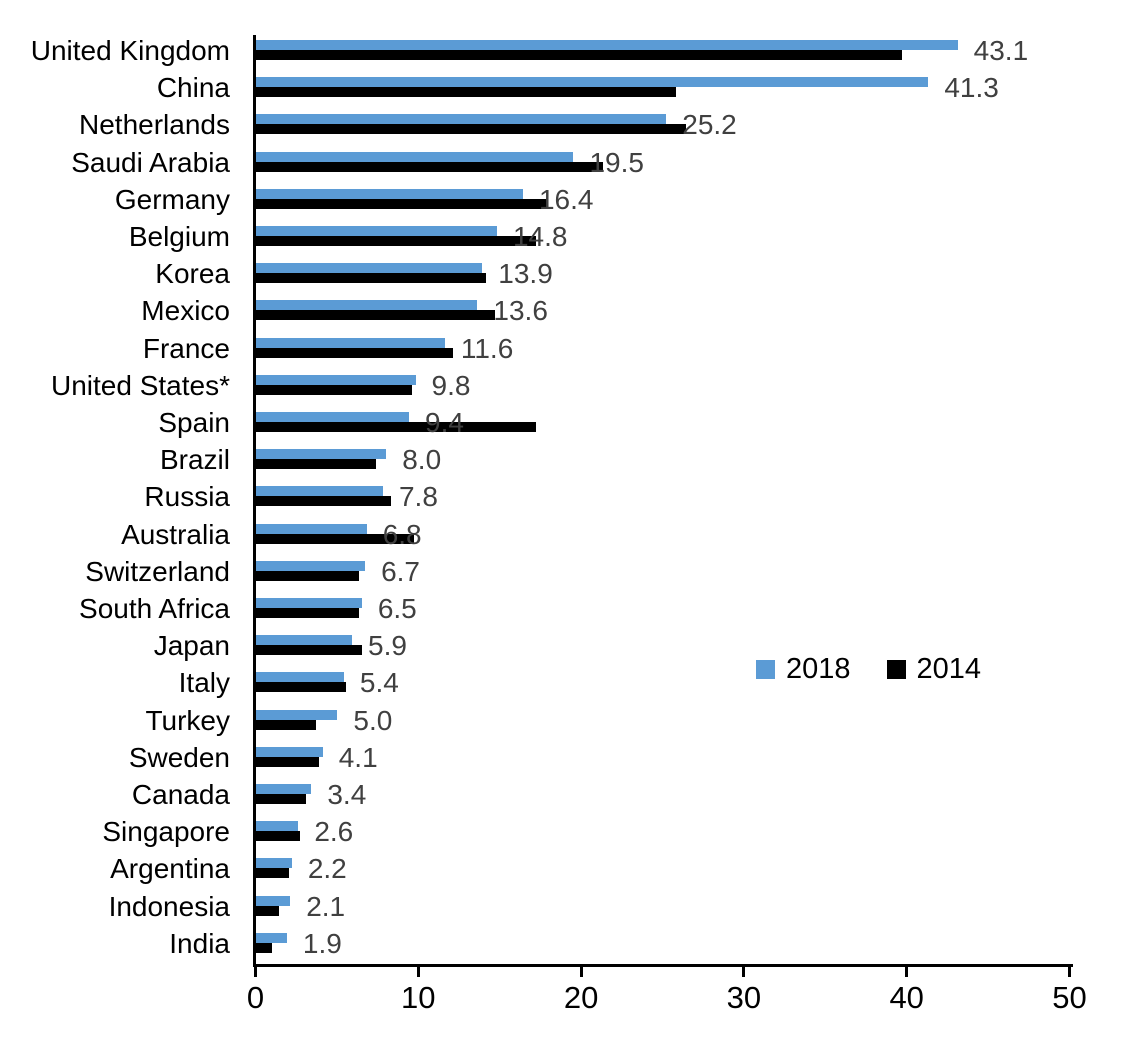 This screenshot has height=1041, width=1123. What do you see at coordinates (187, 497) in the screenshot?
I see `category-label: Russia` at bounding box center [187, 497].